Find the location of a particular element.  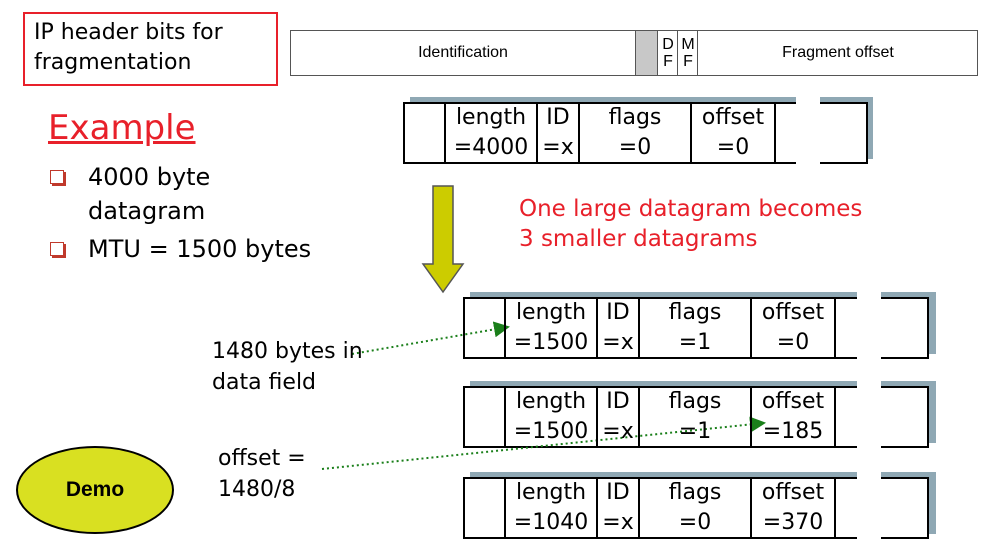

fragment-offset-field: Fragment offset is located at coordinates (837, 53).